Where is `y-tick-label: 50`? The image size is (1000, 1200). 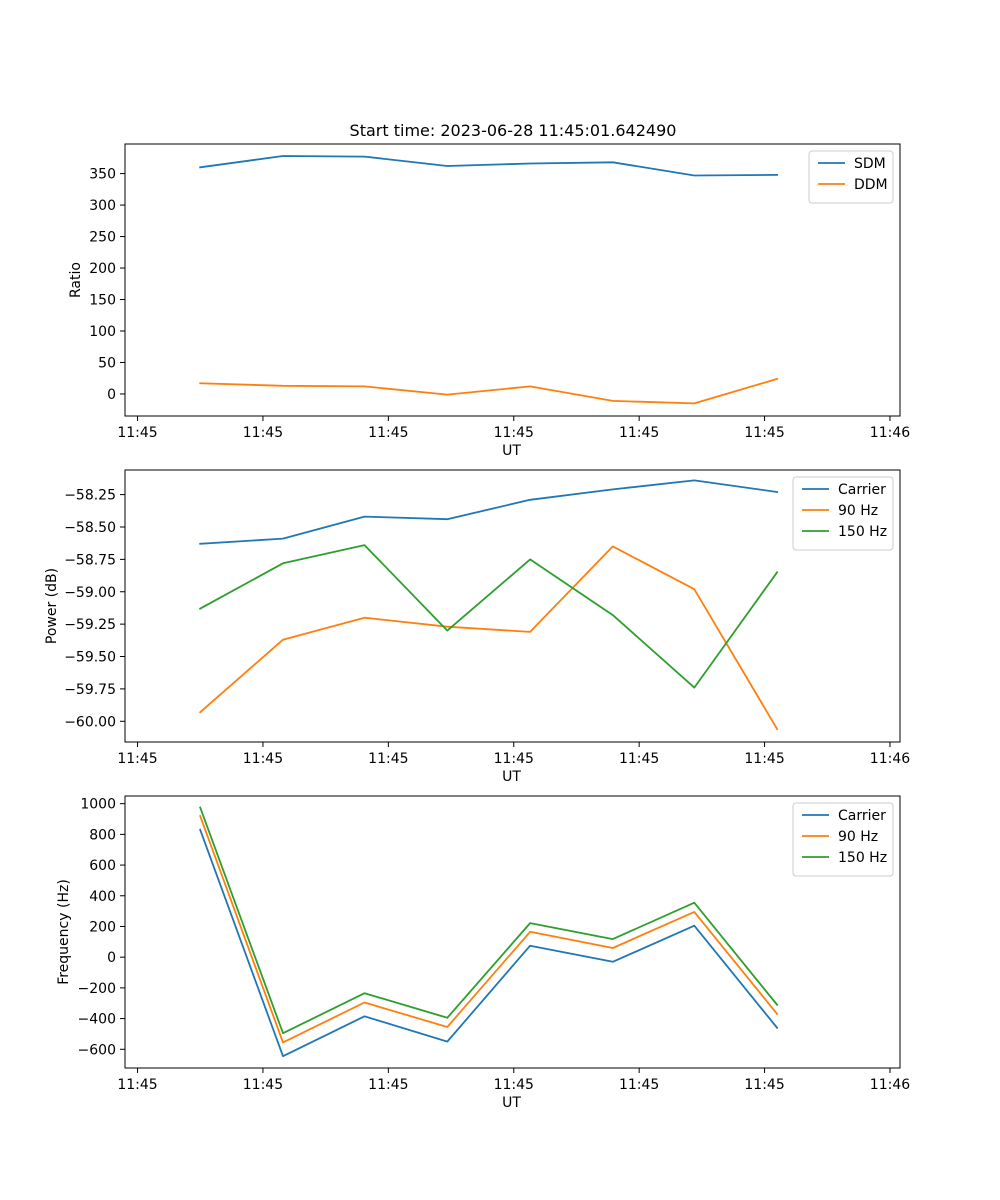
y-tick-label: 50 is located at coordinates (107, 363).